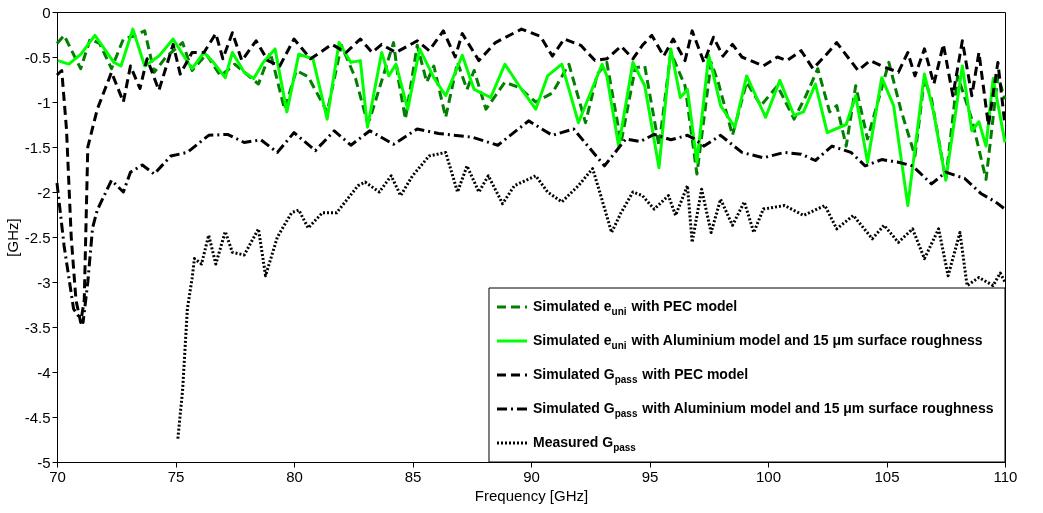 Image resolution: width=1043 pixels, height=513 pixels. Describe the element at coordinates (12, 237) in the screenshot. I see `y-axis-title: [GHz]` at that location.